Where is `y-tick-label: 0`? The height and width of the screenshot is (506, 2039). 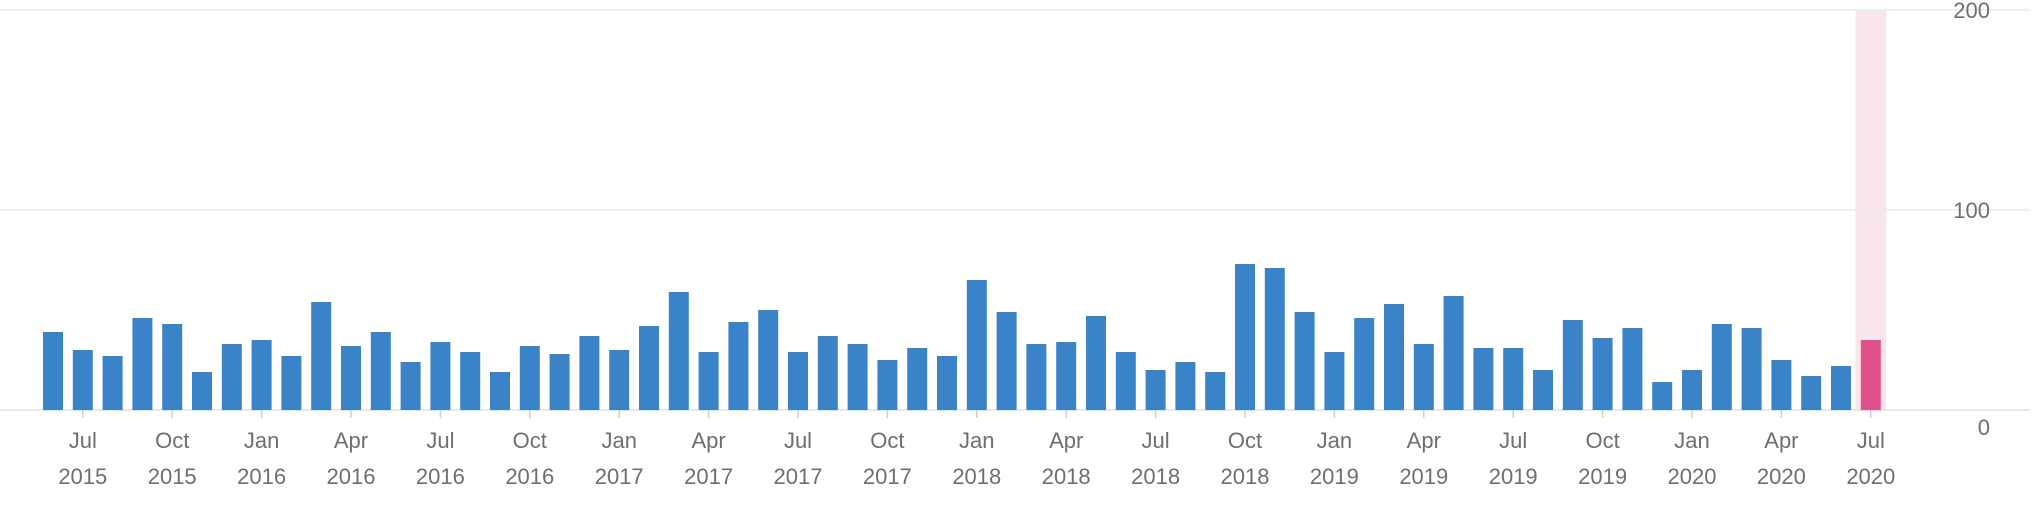 y-tick-label: 0 is located at coordinates (1984, 427).